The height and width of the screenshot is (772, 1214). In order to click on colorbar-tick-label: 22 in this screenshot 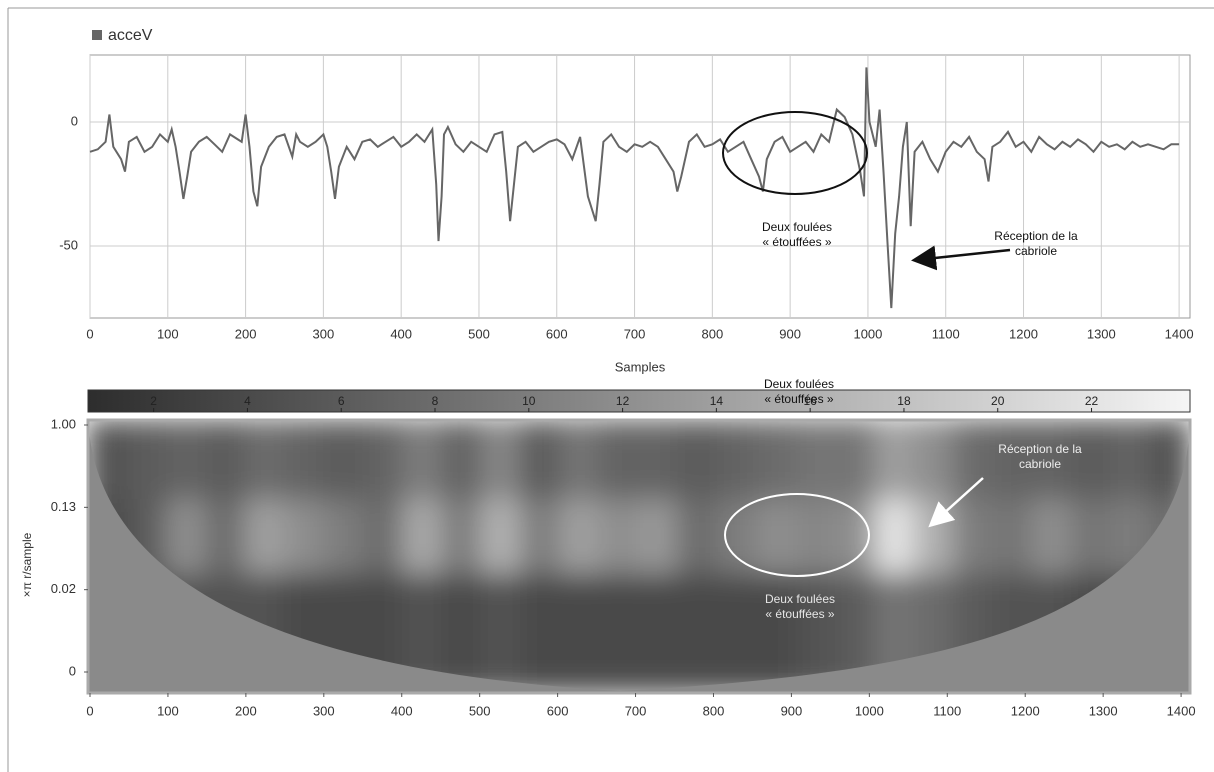, I will do `click(1092, 401)`.